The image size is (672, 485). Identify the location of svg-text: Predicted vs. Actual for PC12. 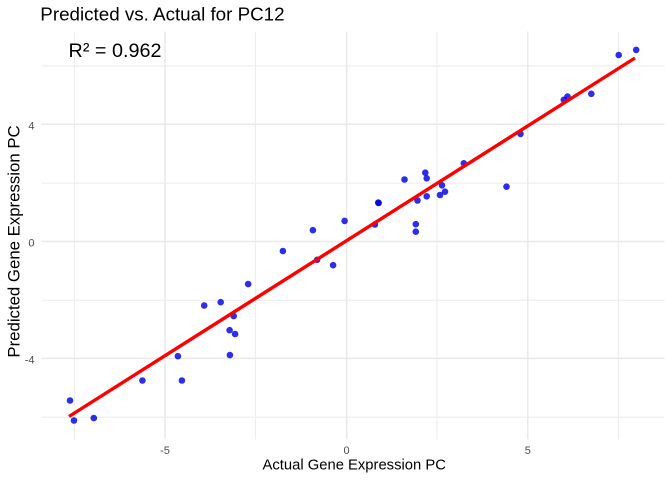
(162, 13).